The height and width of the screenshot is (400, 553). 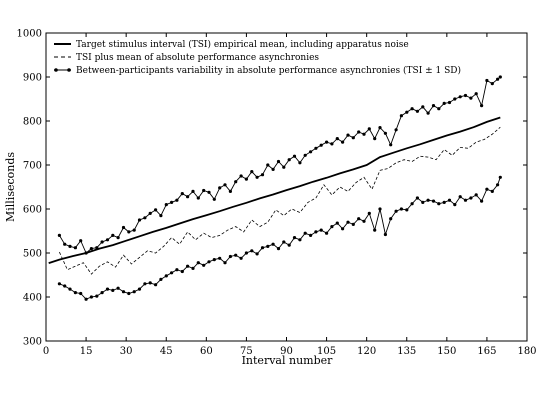 What do you see at coordinates (526, 351) in the screenshot?
I see `x-tick-label: 180` at bounding box center [526, 351].